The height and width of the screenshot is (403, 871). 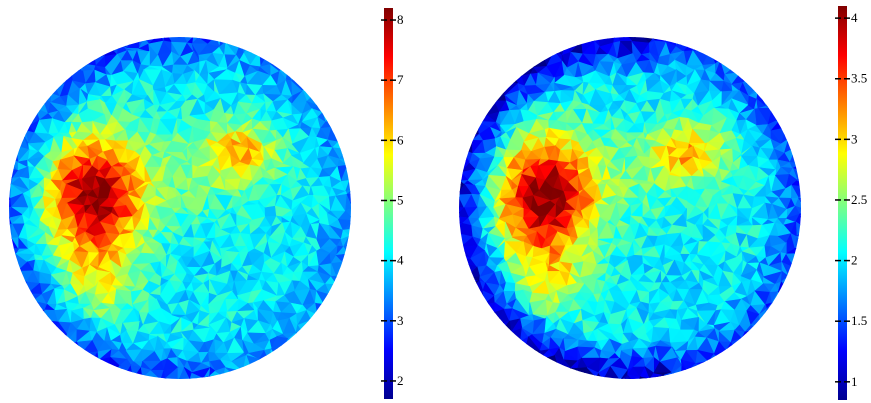 I want to click on colorbar-ticks-left: 2 3 4 5 6 7 8, so click(x=392, y=200).